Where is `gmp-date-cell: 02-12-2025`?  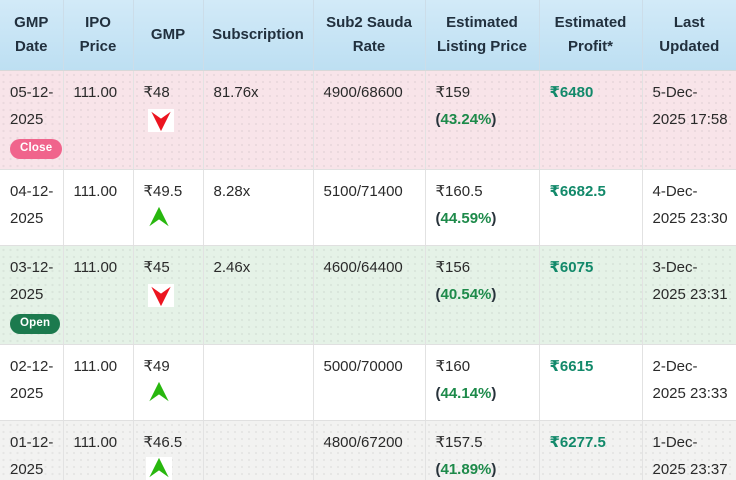
gmp-date-cell: 02-12-2025 is located at coordinates (32, 382).